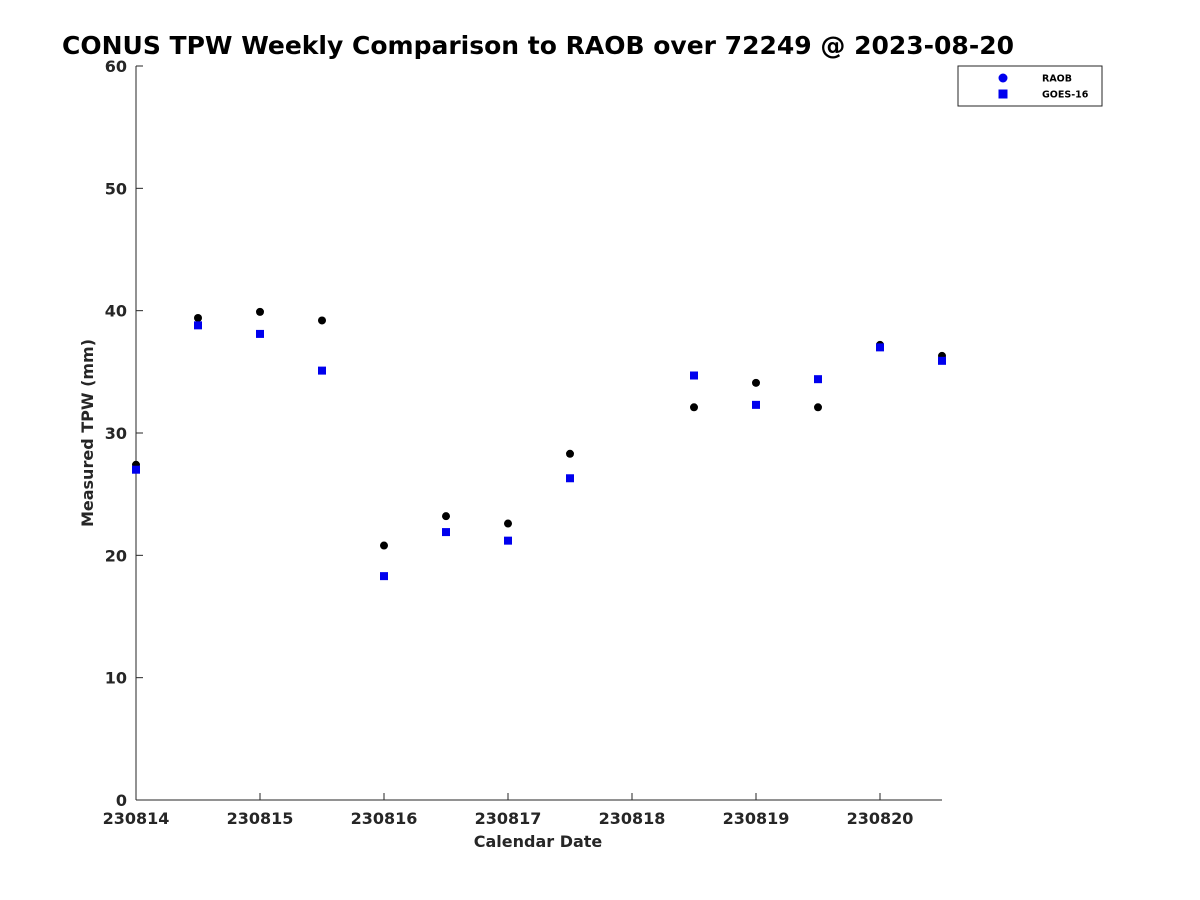 This screenshot has height=900, width=1200. What do you see at coordinates (260, 818) in the screenshot?
I see `x-tick-label: 230815` at bounding box center [260, 818].